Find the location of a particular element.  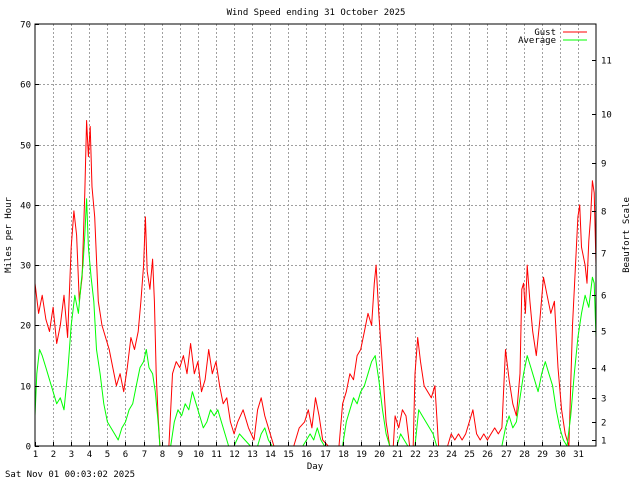

beaufort-tick-label: 6 is located at coordinates (603, 297).